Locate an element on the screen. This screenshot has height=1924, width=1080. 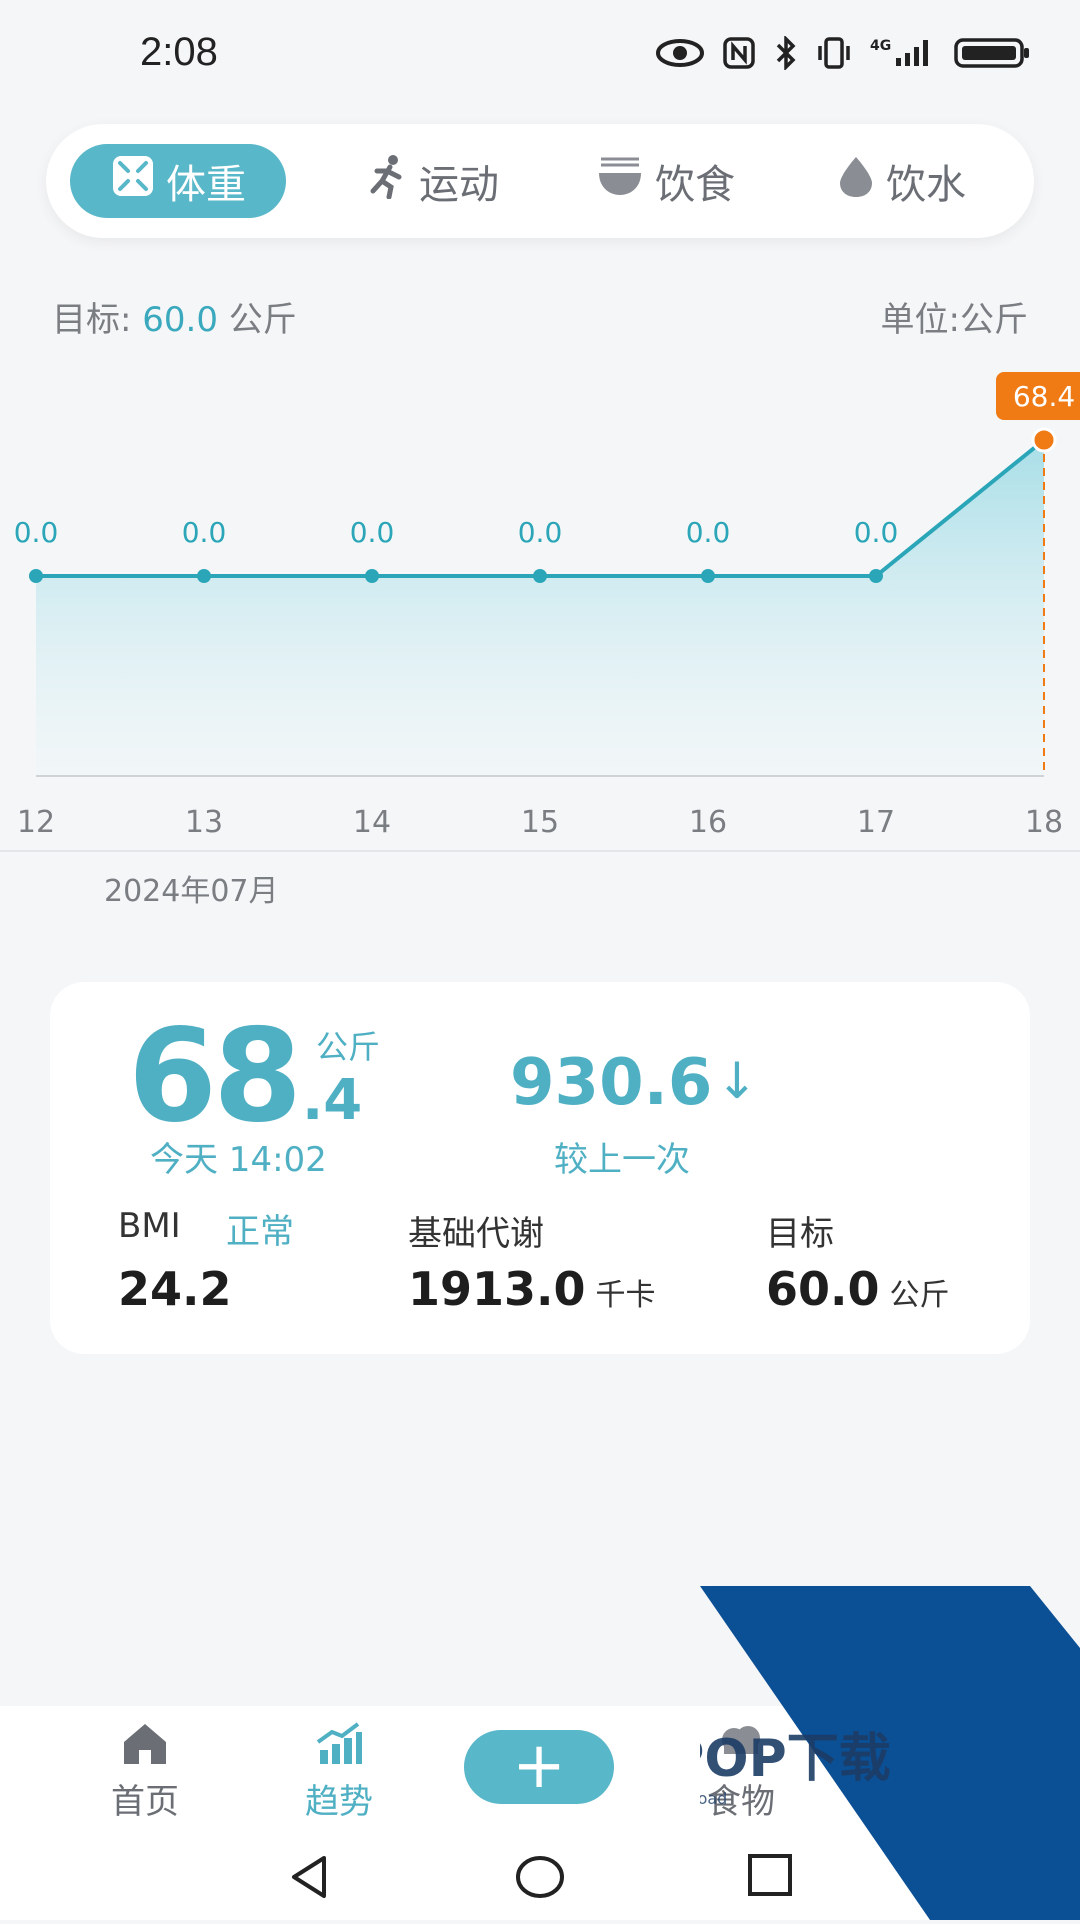
4g-signal-icon: 4G is located at coordinates (903, 55).